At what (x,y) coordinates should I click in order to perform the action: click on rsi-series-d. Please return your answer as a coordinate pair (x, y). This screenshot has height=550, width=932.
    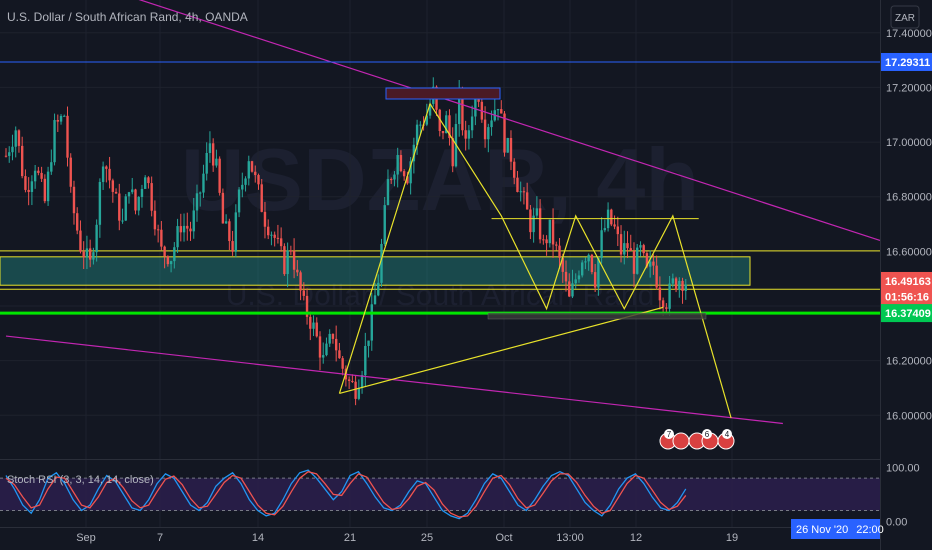
    Looking at the image, I should click on (346, 494).